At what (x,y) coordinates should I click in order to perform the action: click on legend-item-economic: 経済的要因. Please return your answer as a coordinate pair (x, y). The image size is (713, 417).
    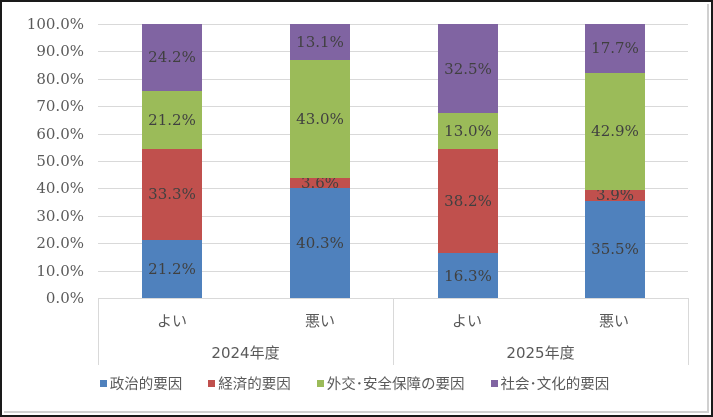
    Looking at the image, I should click on (249, 383).